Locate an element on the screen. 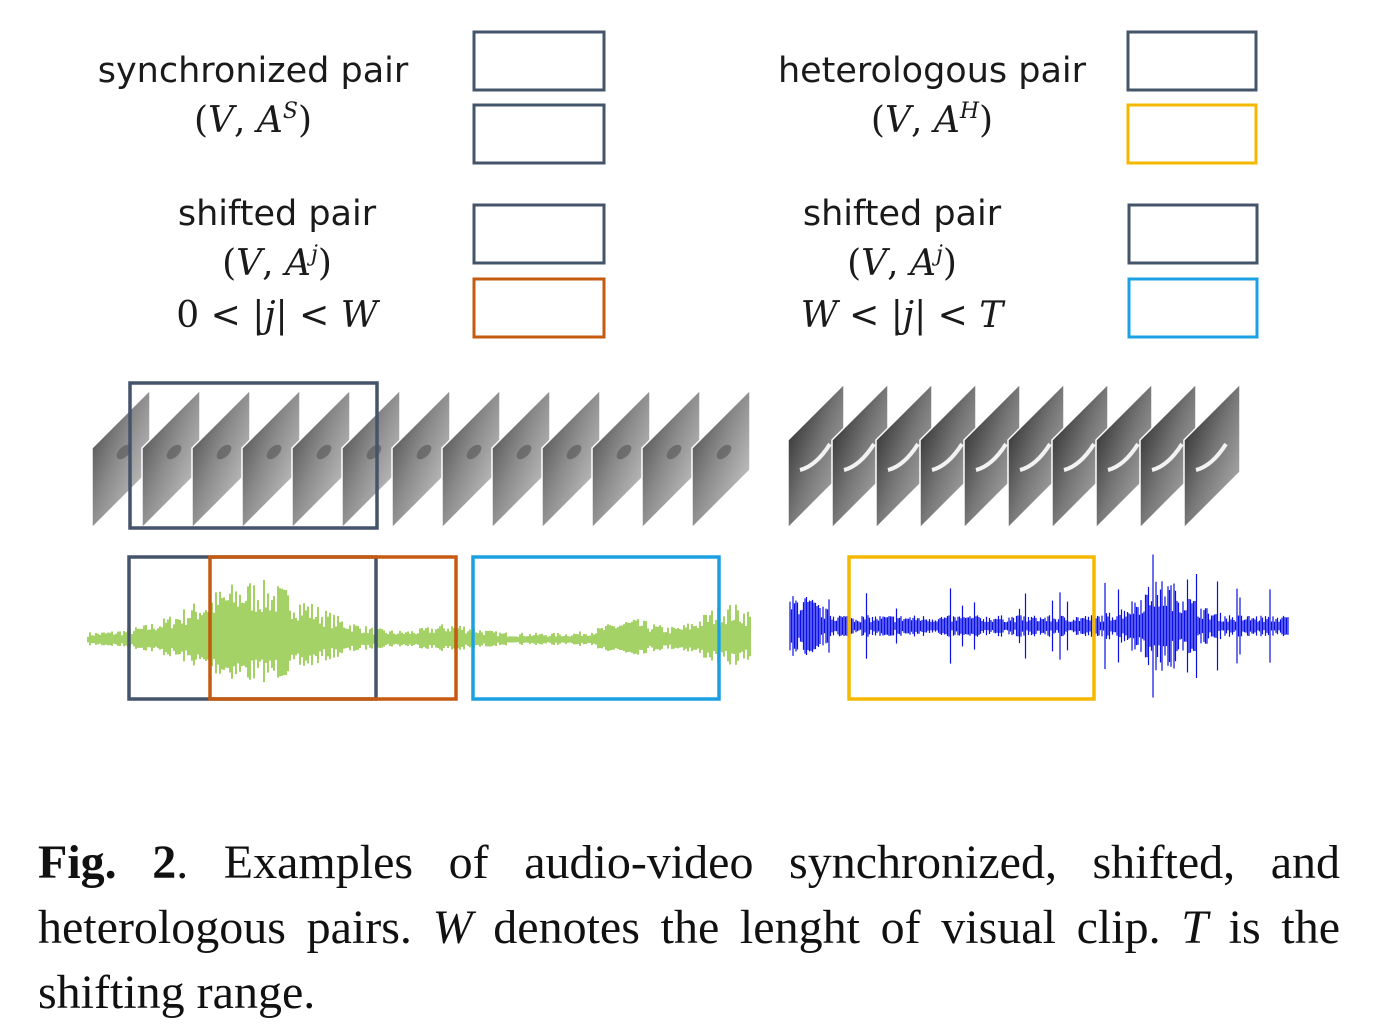 Image resolution: width=1376 pixels, height=1027 pixels. hetero-audio-window is located at coordinates (971, 628).